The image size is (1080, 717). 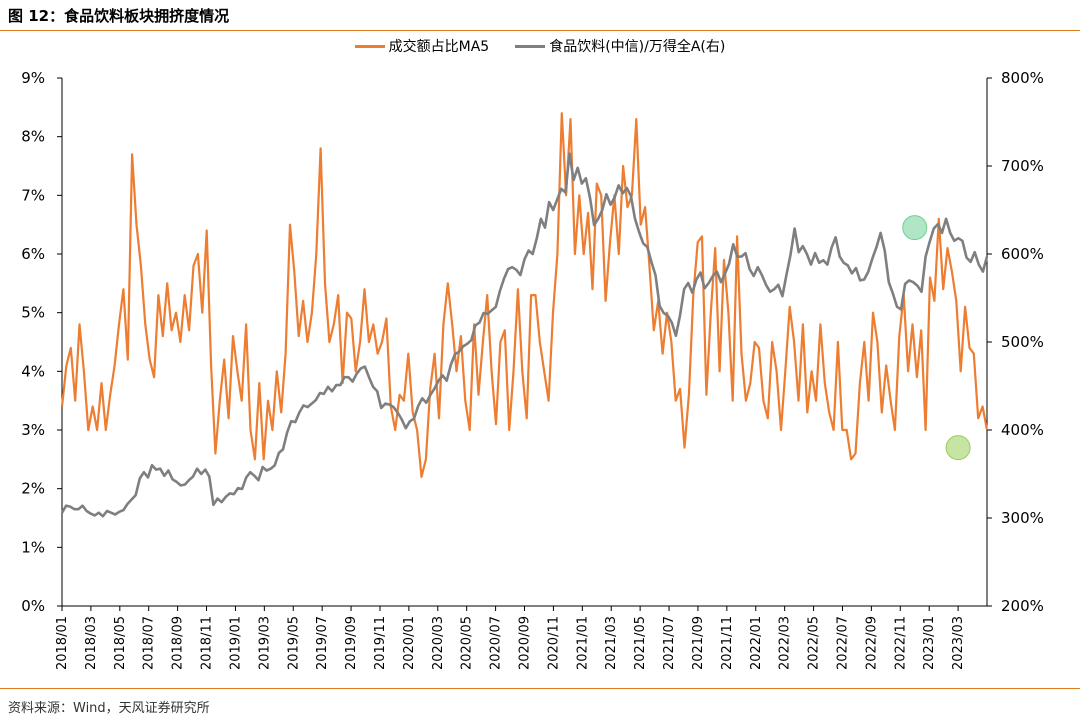 I want to click on x-tick-label: 2018/01, so click(x=62, y=643).